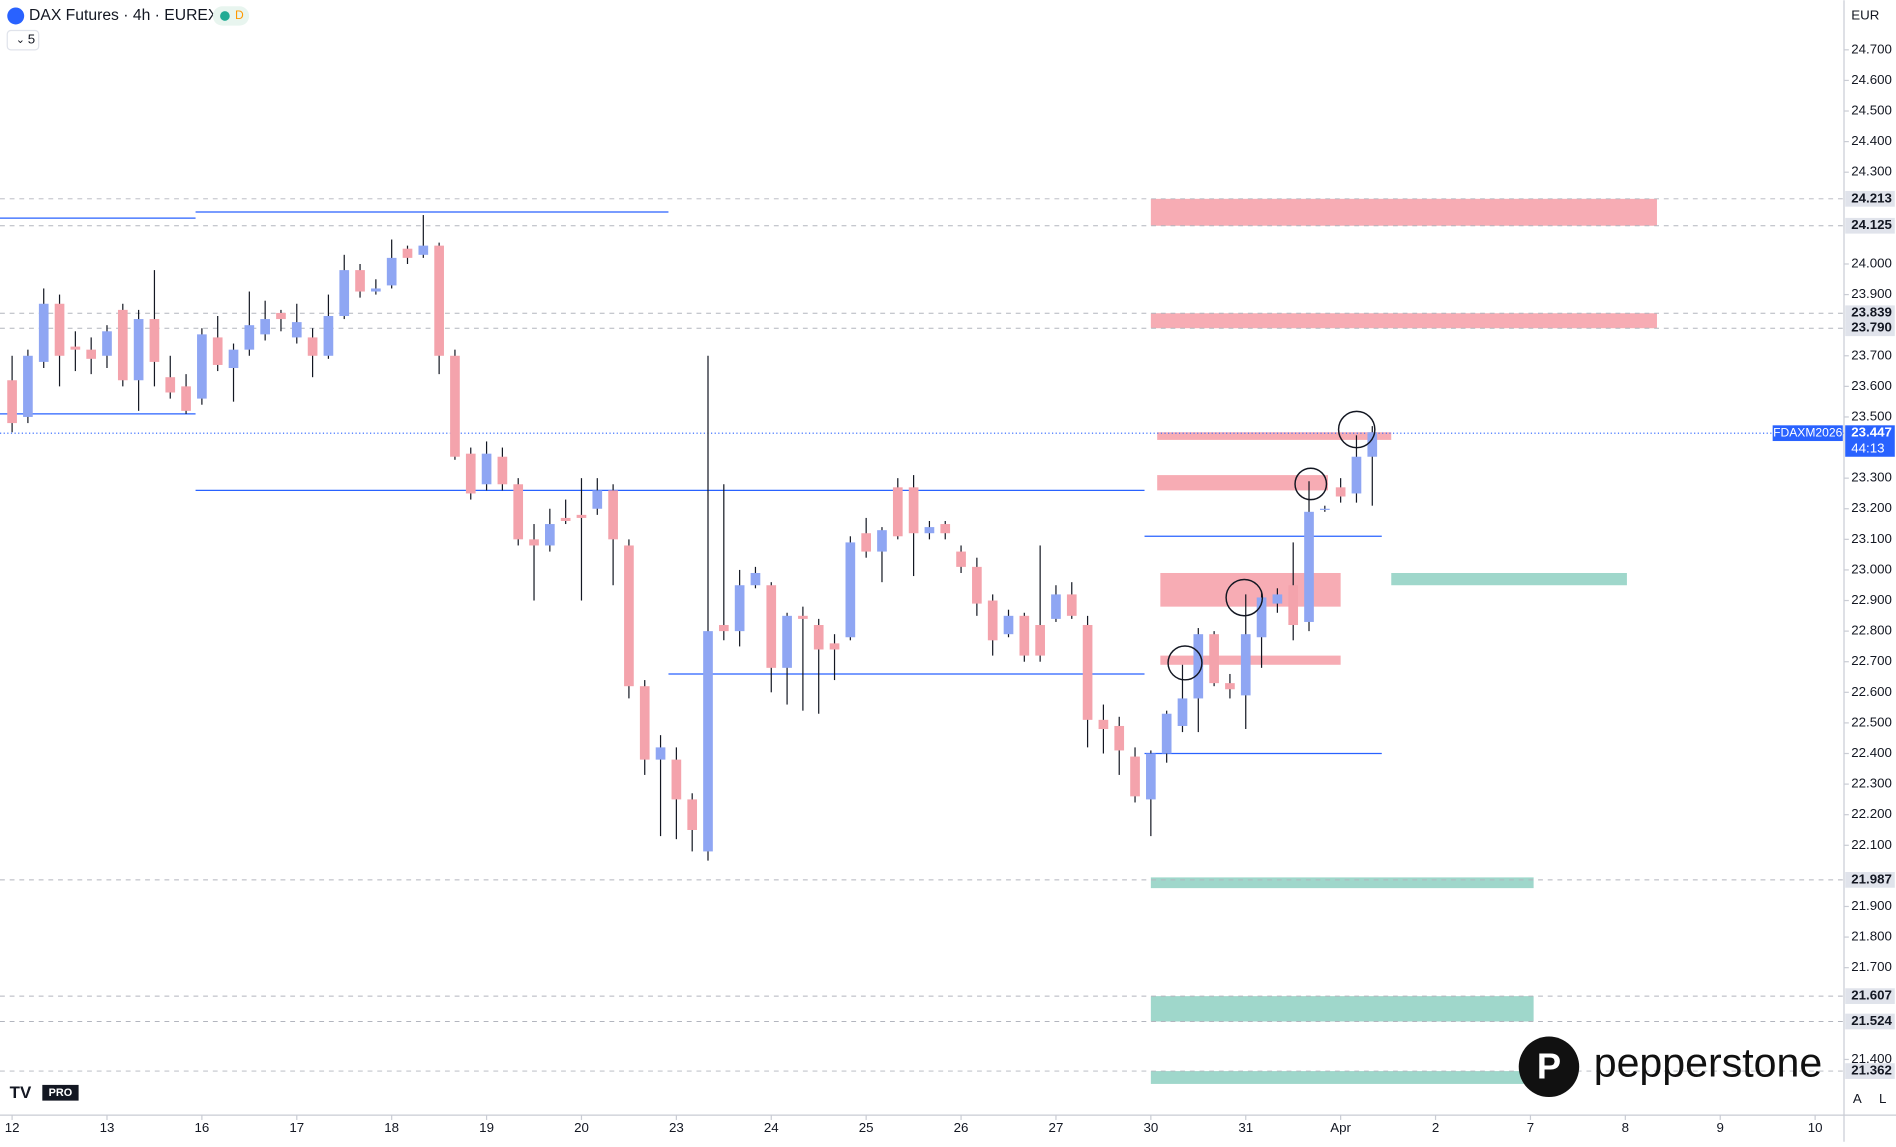 The height and width of the screenshot is (1147, 1896). What do you see at coordinates (771, 1127) in the screenshot?
I see `x-tick-label: 24` at bounding box center [771, 1127].